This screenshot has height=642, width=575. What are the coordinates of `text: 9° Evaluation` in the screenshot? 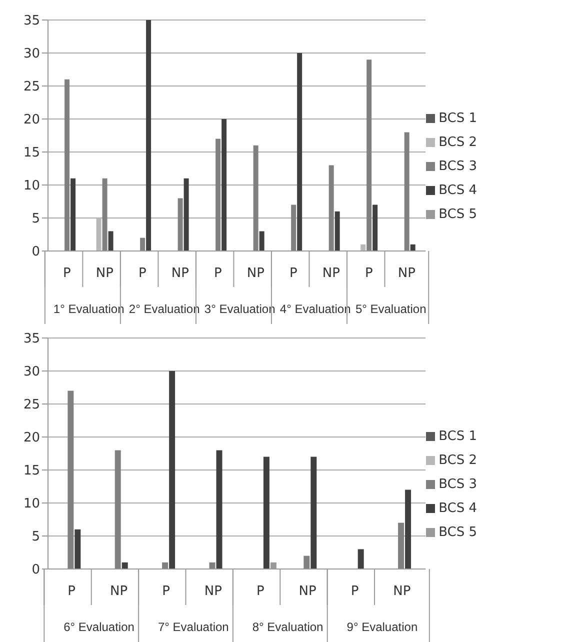 It's located at (382, 627).